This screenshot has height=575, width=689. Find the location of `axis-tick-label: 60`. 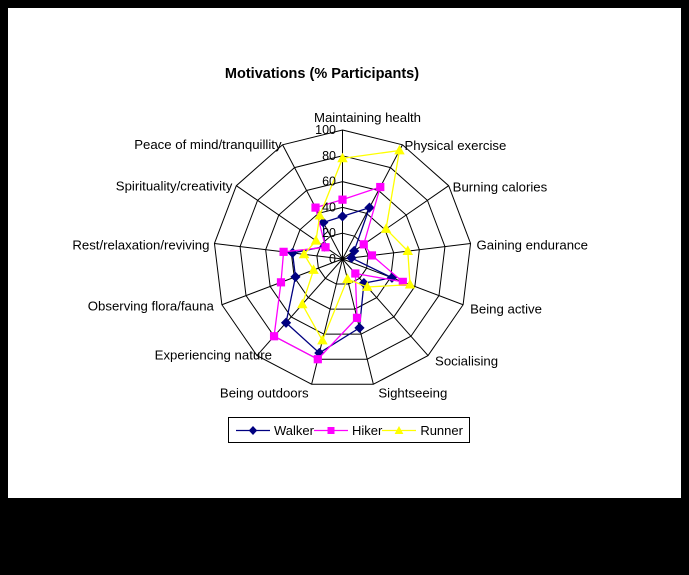

axis-tick-label: 60 is located at coordinates (329, 182).